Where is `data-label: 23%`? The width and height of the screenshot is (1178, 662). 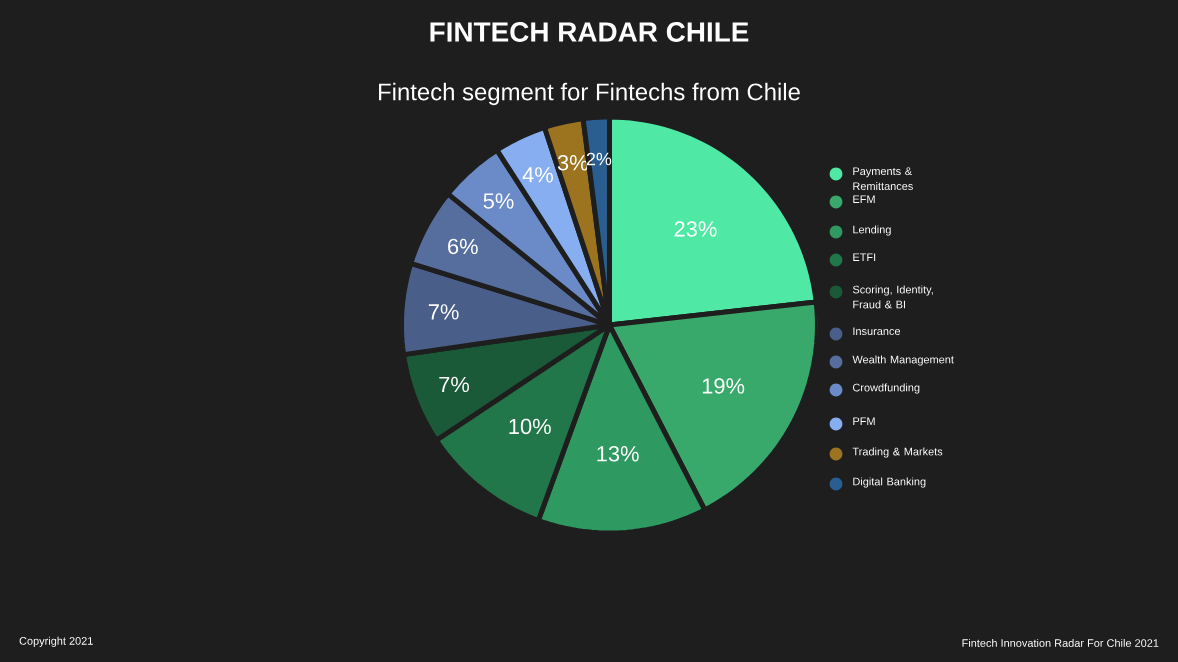
data-label: 23% is located at coordinates (695, 229).